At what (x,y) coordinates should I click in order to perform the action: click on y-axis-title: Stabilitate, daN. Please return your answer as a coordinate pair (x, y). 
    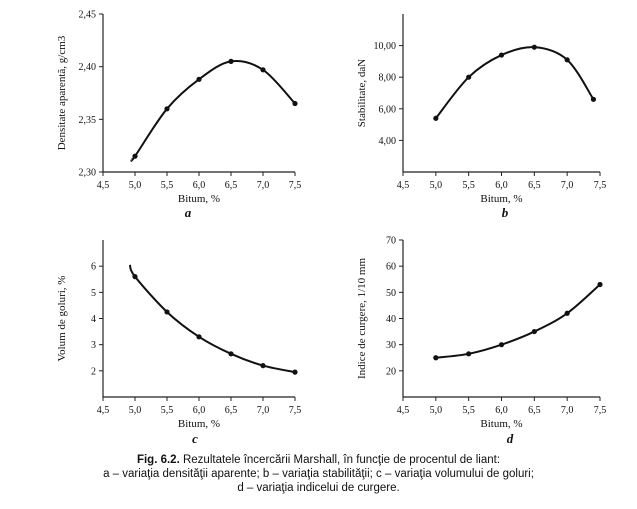
    Looking at the image, I should click on (362, 93).